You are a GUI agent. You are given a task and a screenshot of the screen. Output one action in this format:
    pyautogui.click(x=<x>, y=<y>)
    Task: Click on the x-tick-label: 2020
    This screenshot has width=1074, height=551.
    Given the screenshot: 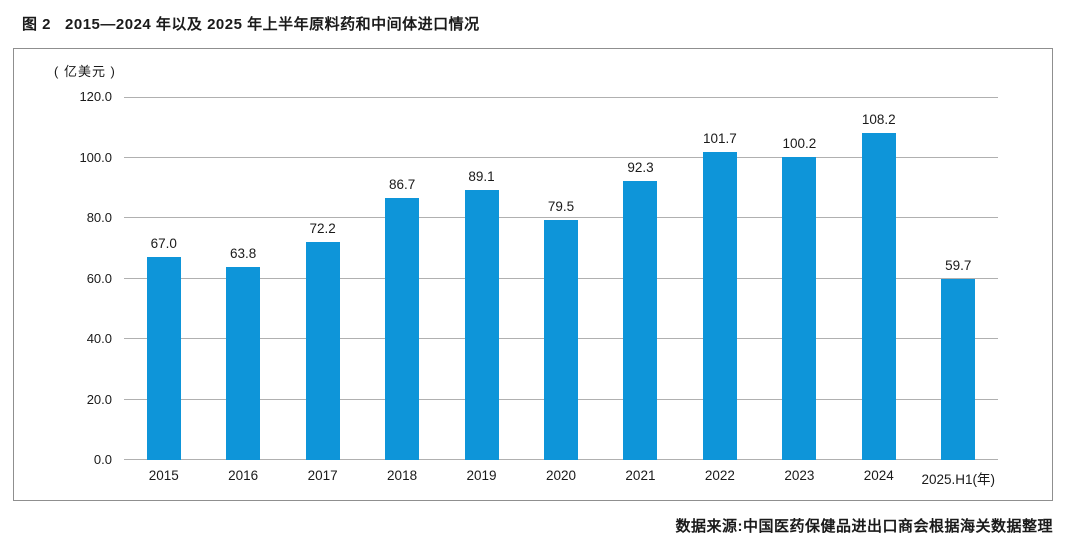 What is the action you would take?
    pyautogui.click(x=561, y=475)
    